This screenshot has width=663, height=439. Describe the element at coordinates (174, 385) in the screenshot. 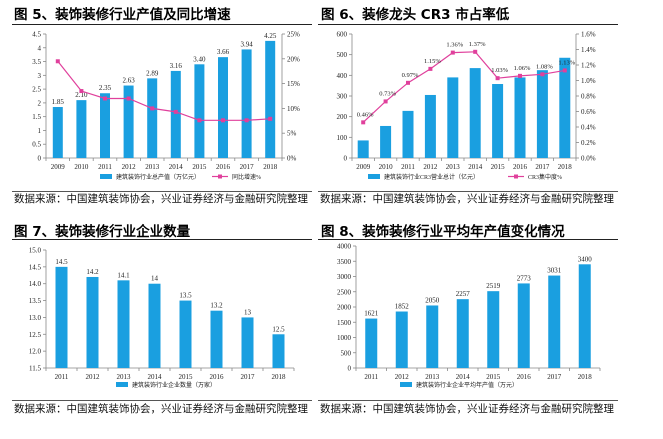

I see `fig7-legend-bar-label: 建筑装饰行业企业数量（万家）` at that location.